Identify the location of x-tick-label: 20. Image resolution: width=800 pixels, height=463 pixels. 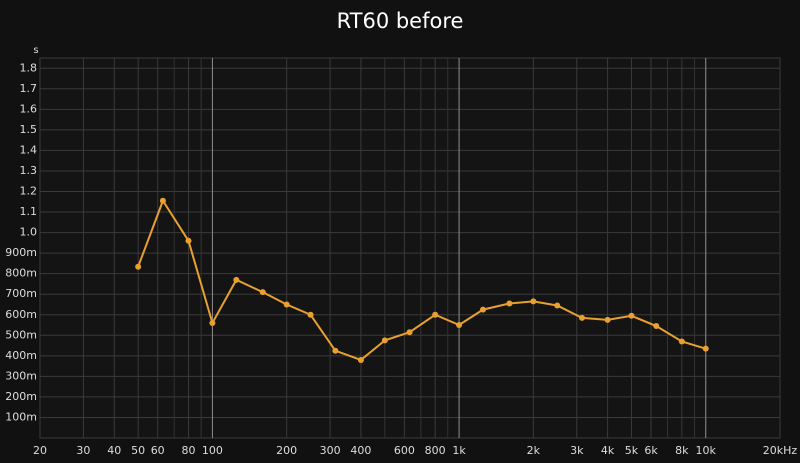
(40, 450).